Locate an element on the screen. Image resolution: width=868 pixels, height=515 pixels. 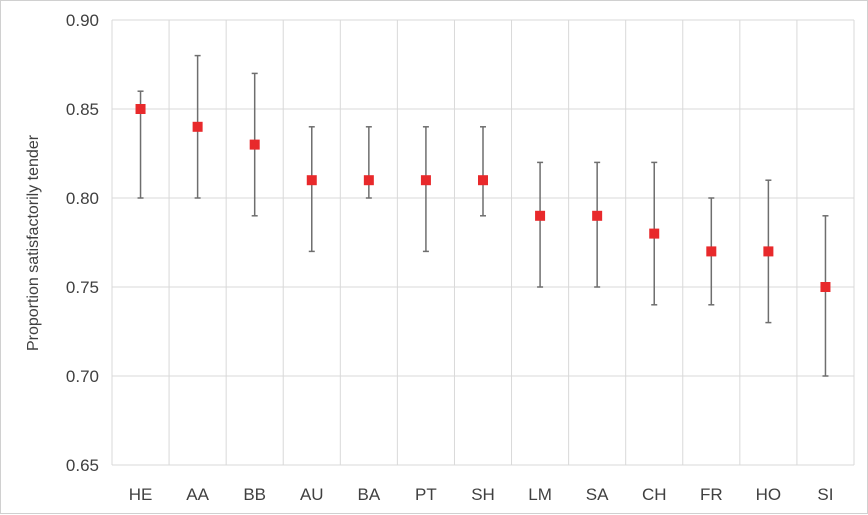
data-point-pt is located at coordinates (425, 180).